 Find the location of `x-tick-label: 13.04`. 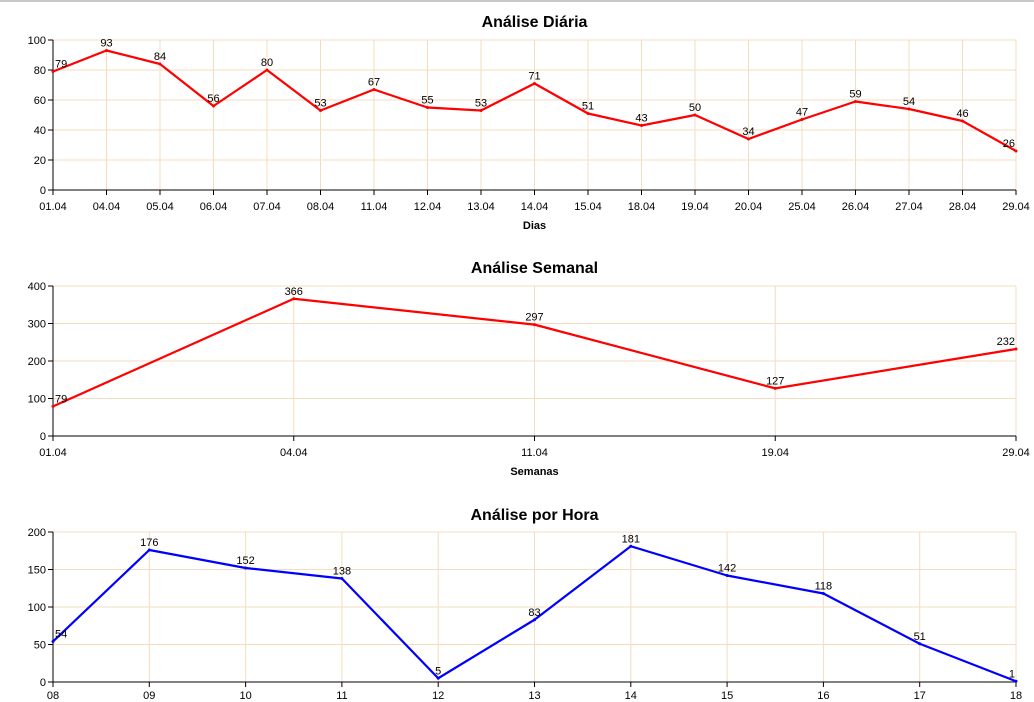

x-tick-label: 13.04 is located at coordinates (481, 207).